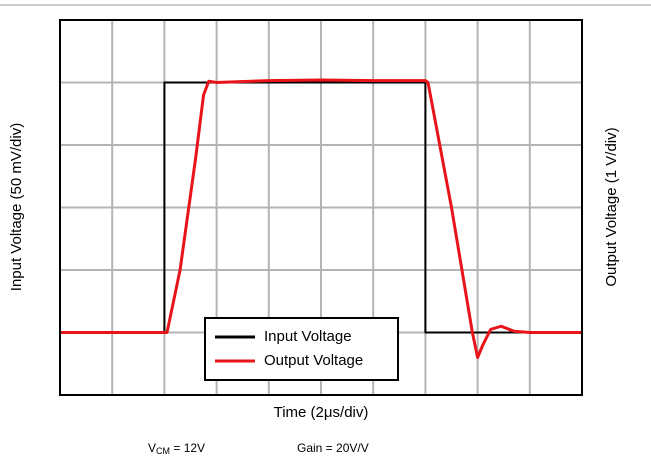 The width and height of the screenshot is (651, 467). I want to click on note-rest: = 12V, so click(187, 448).